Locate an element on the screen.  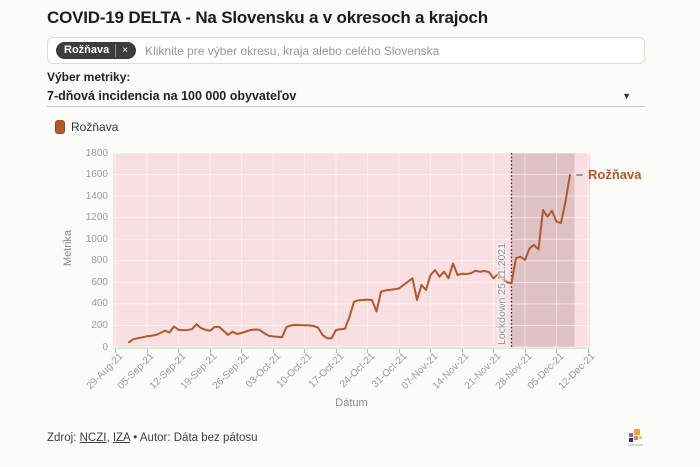
x-tick-label: 05-Sep-21 is located at coordinates (136, 371).